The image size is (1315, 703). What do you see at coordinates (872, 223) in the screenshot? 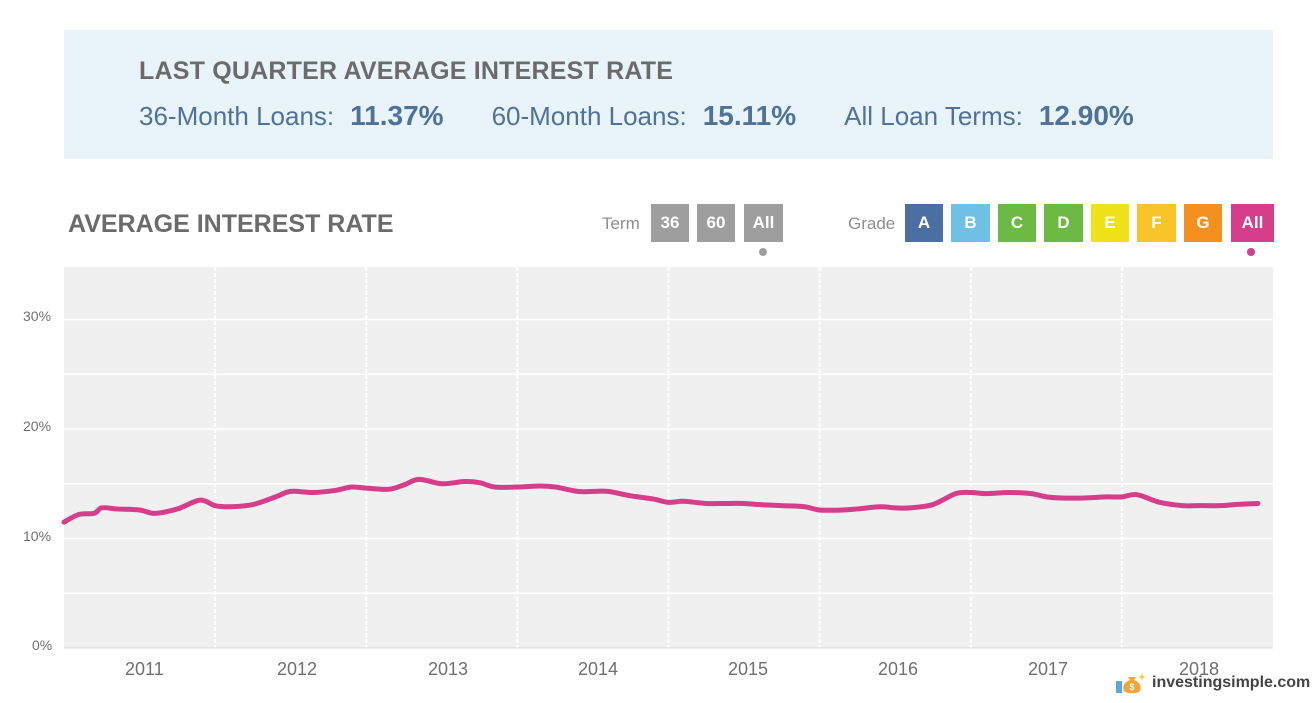
I see `grade-filter-label: Grade` at bounding box center [872, 223].